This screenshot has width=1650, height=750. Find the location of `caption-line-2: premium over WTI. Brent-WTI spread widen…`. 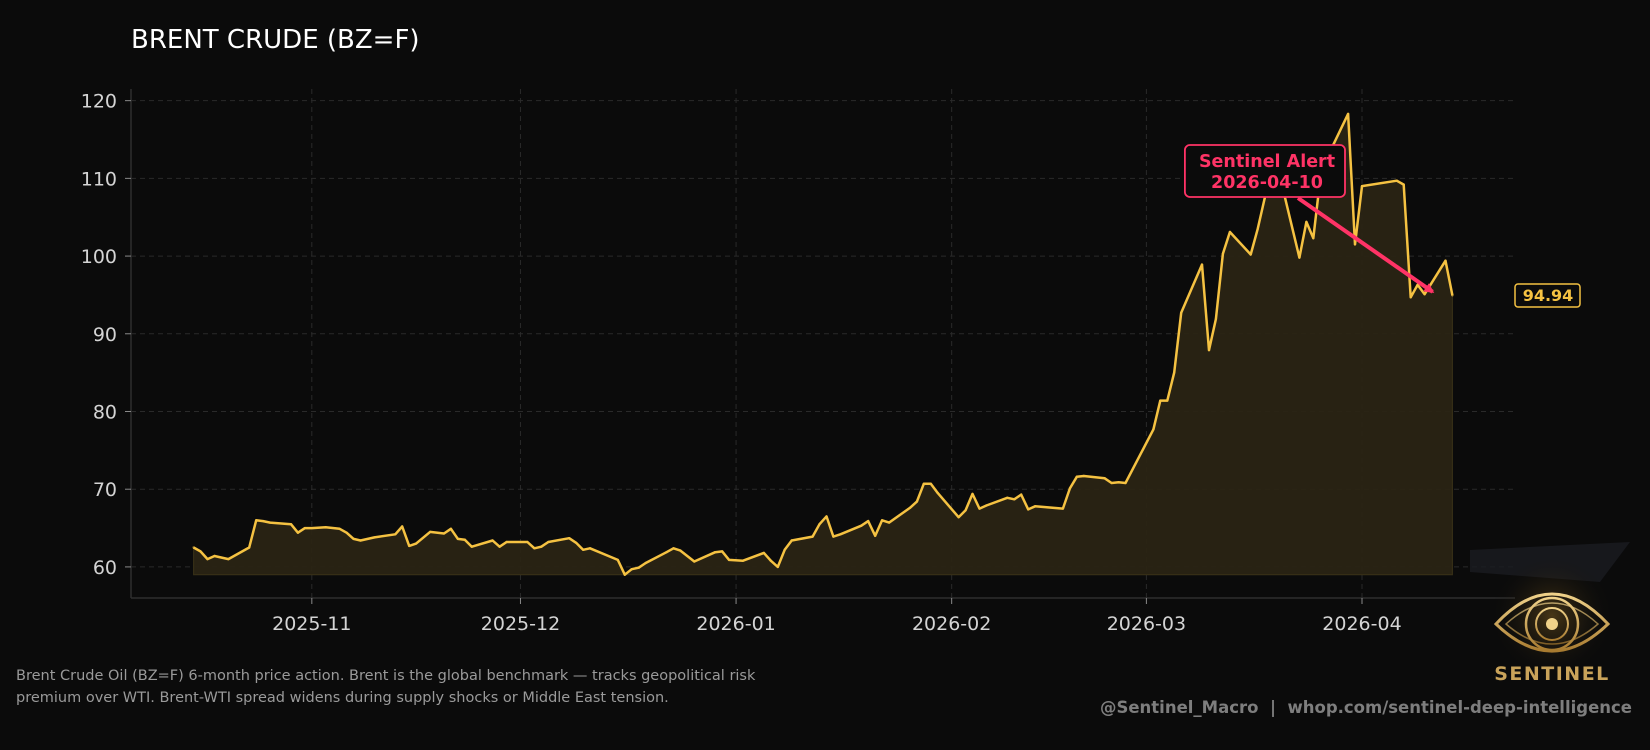

caption-line-2: premium over WTI. Brent-WTI spread widen… is located at coordinates (342, 698).